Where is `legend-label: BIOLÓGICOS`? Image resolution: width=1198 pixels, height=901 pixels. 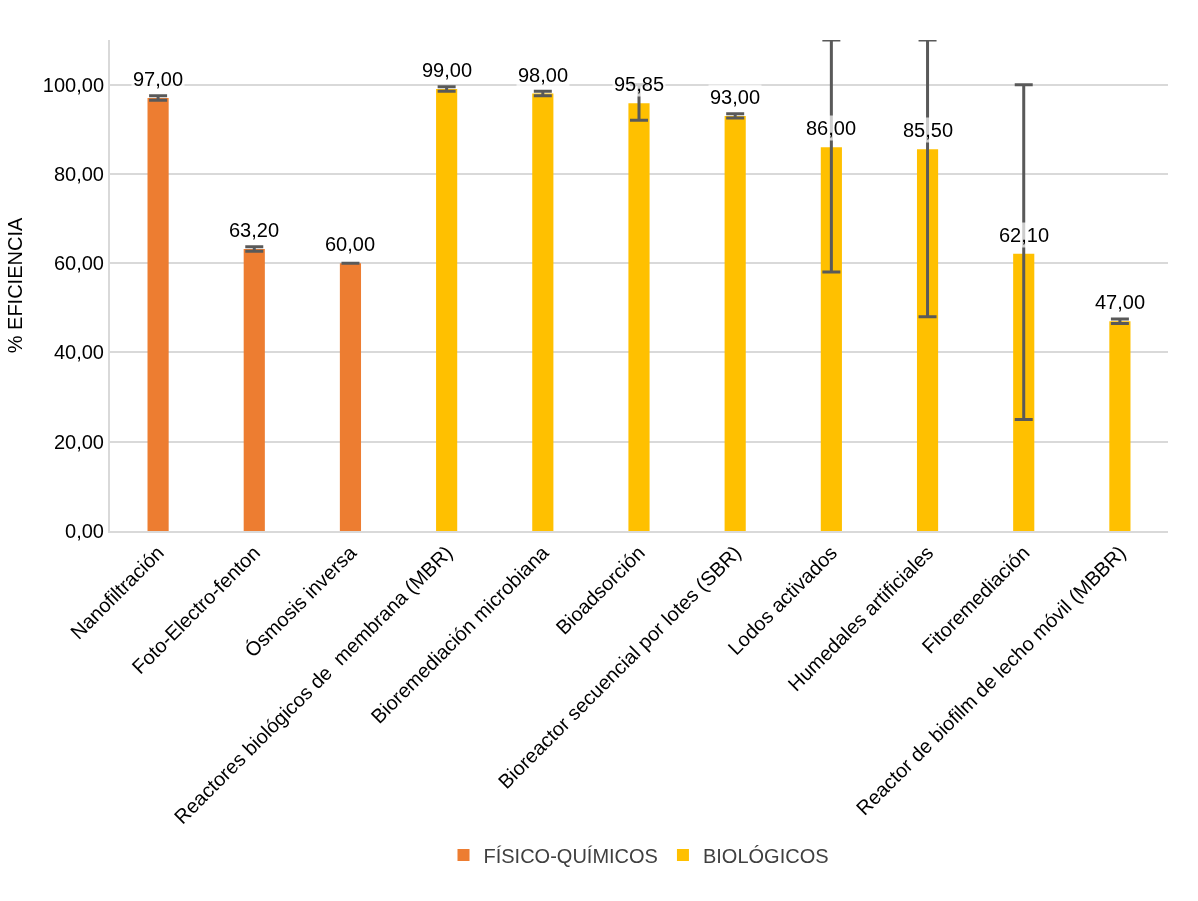 legend-label: BIOLÓGICOS is located at coordinates (765, 855).